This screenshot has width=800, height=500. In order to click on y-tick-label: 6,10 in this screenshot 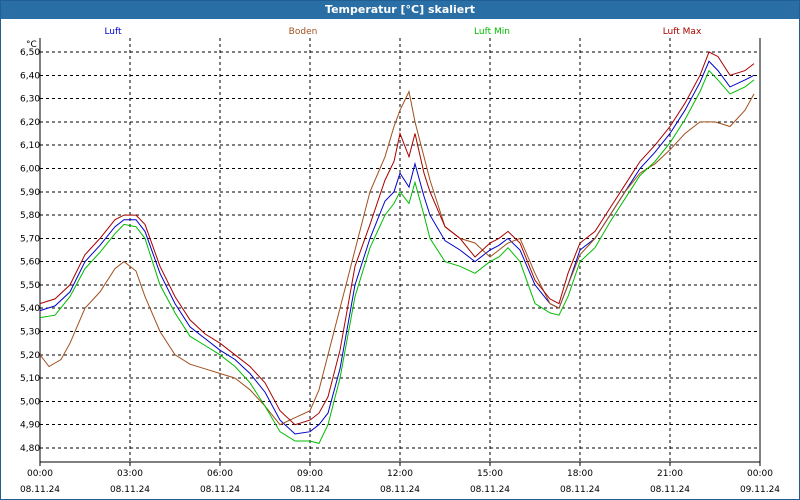, I will do `click(30, 146)`.